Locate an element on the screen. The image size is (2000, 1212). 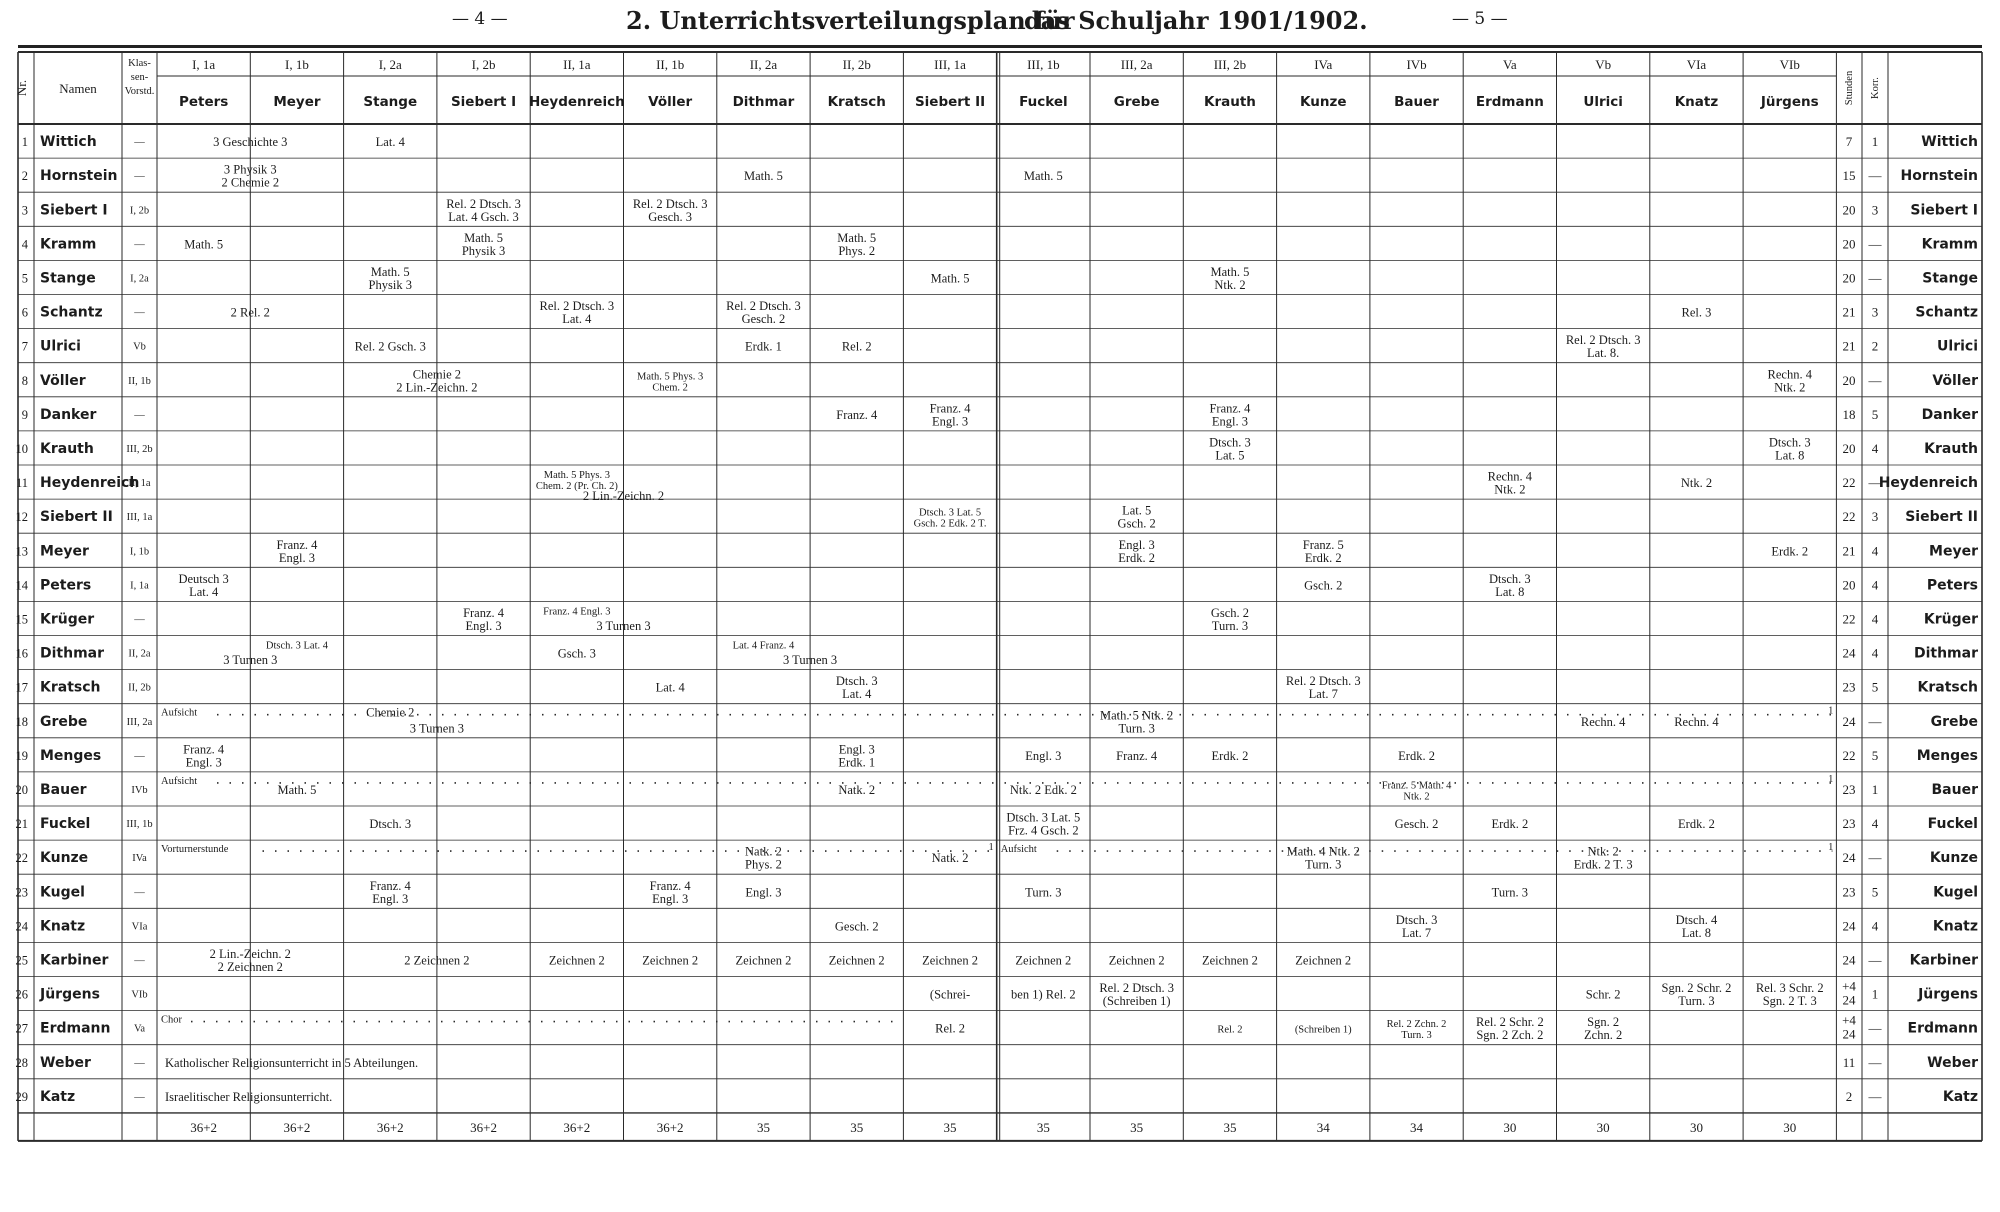
row-number: 27 is located at coordinates (22, 1029).